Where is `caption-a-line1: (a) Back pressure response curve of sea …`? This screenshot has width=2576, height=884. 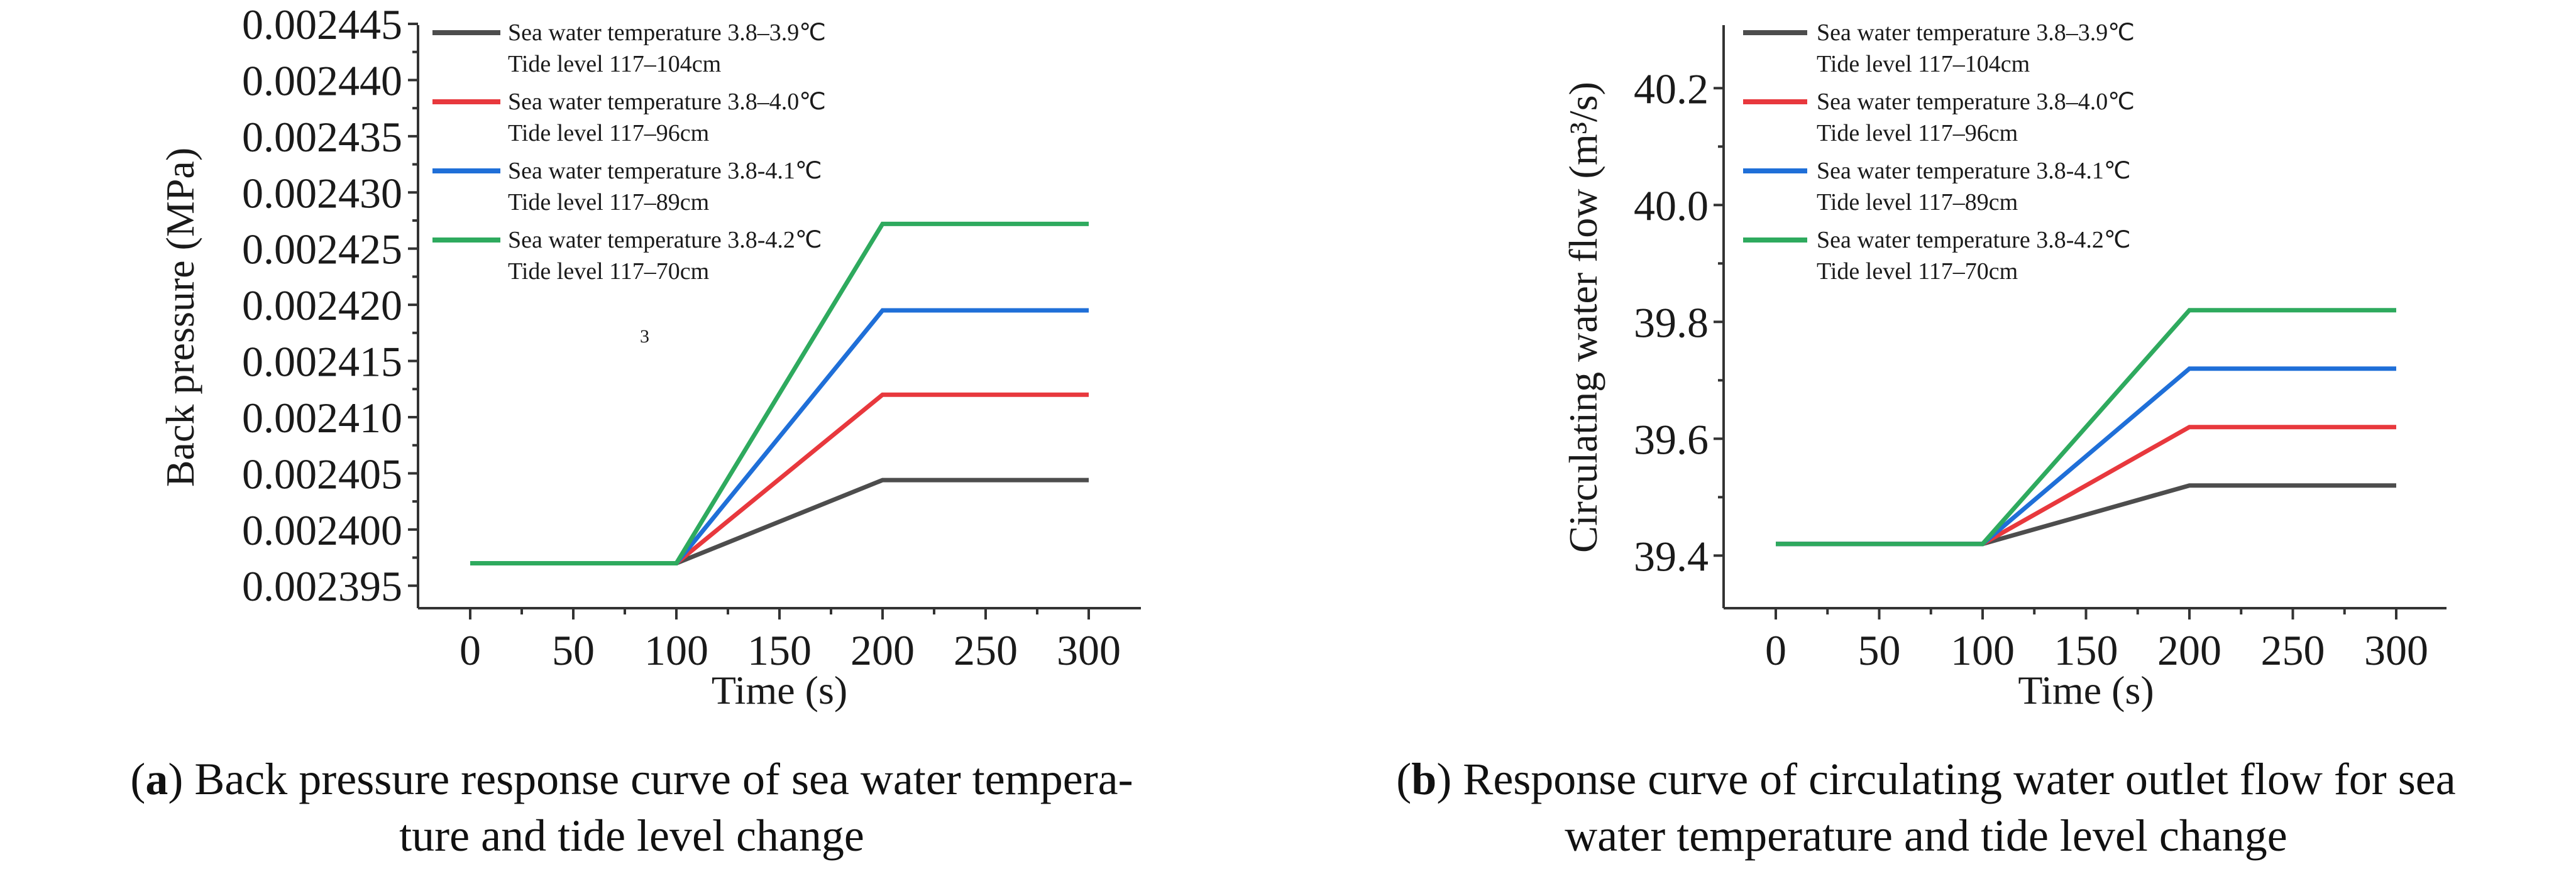 caption-a-line1: (a) Back pressure response curve of sea … is located at coordinates (632, 779).